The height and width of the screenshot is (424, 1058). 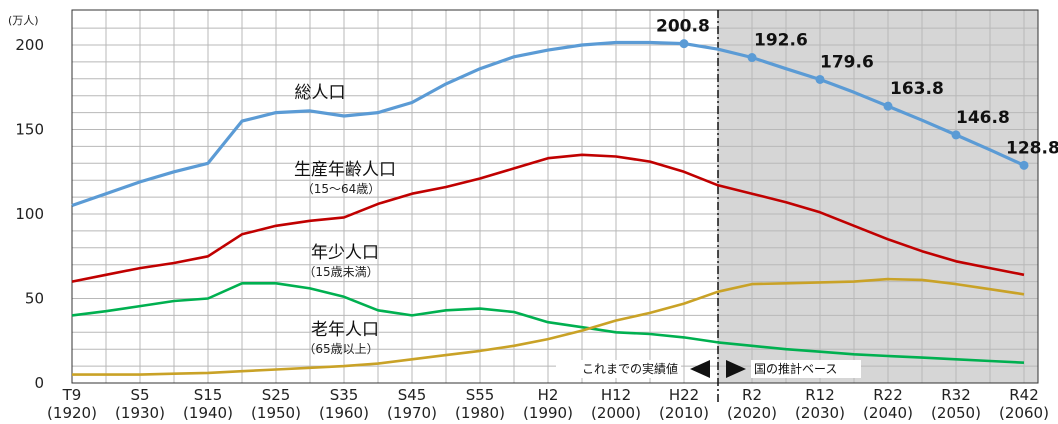 I want to click on series-sub-label: （15歳未満）, so click(x=340, y=272).